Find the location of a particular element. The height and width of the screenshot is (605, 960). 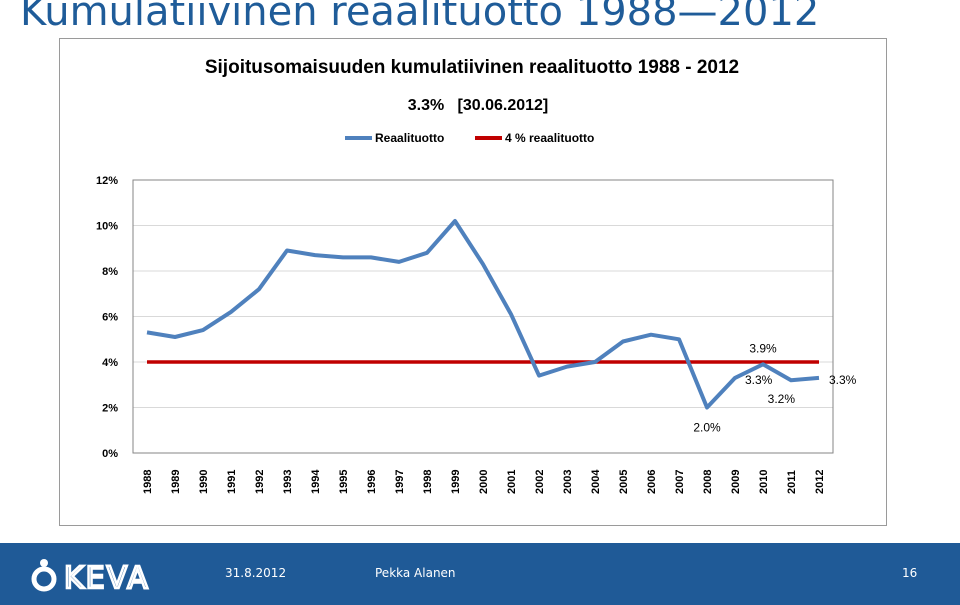

x-tick-label: 1995 is located at coordinates (344, 482).